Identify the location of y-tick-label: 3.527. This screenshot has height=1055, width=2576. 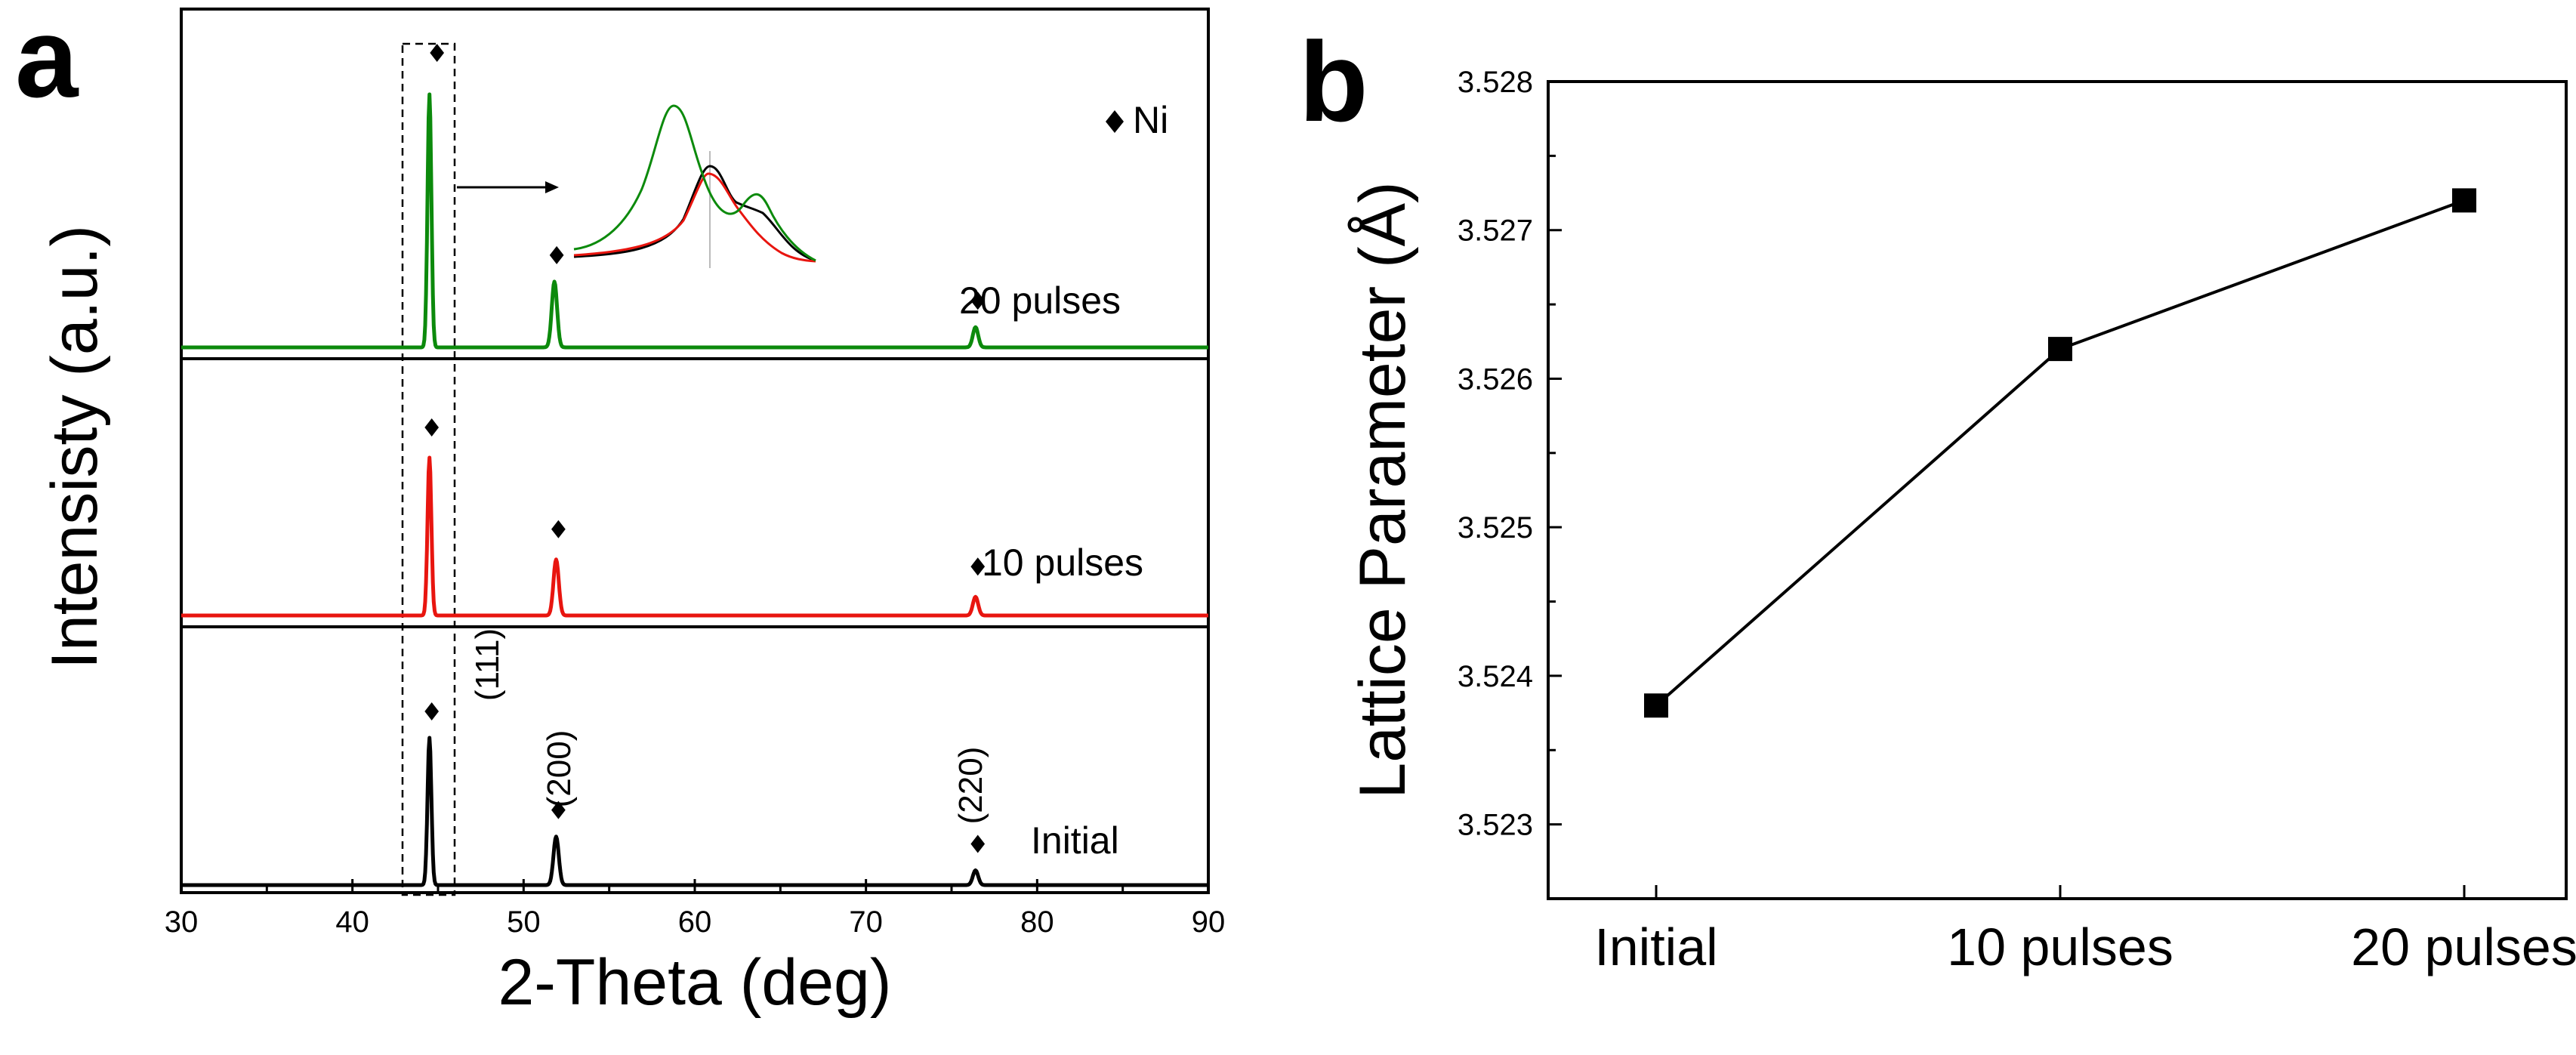
(1495, 231).